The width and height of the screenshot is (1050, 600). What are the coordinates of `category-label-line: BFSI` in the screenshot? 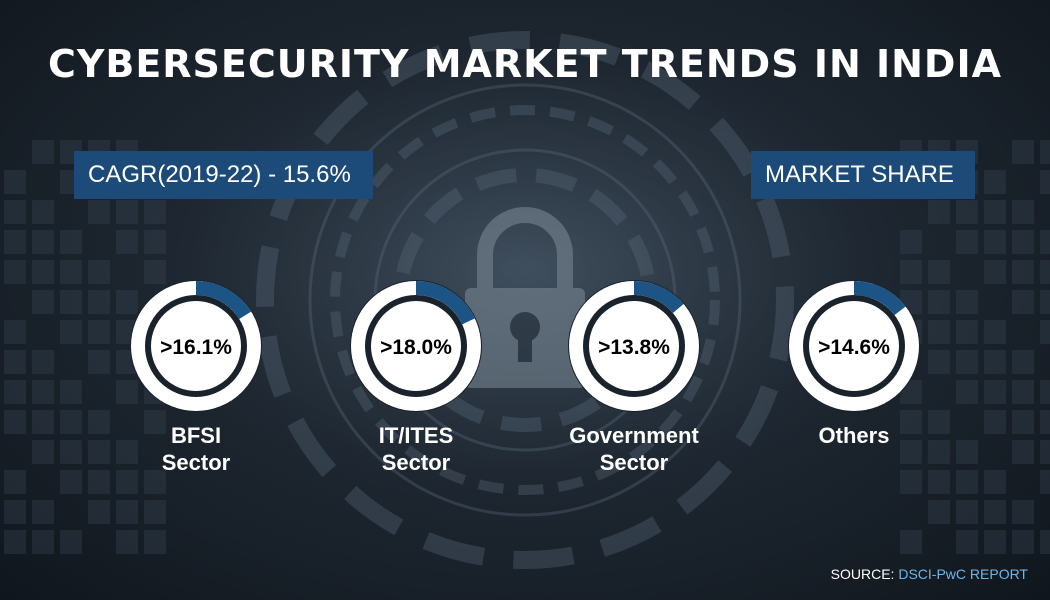 It's located at (196, 435).